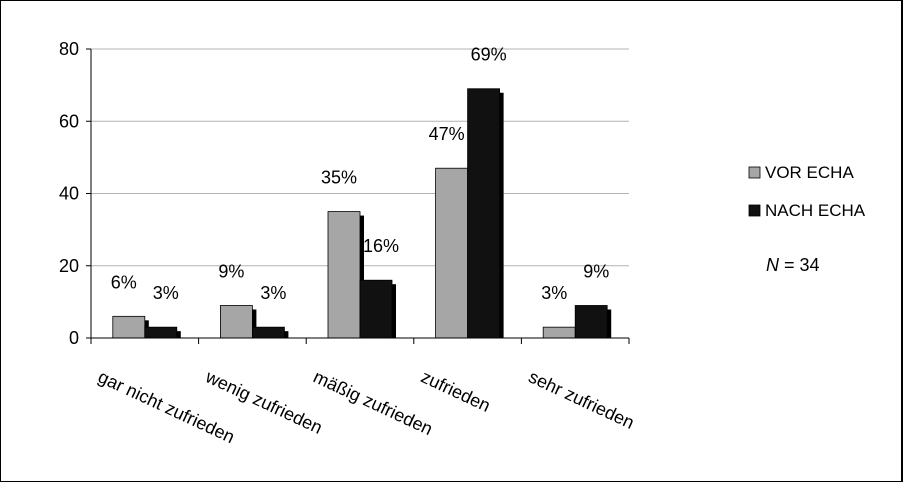  I want to click on data-label: 16%, so click(381, 246).